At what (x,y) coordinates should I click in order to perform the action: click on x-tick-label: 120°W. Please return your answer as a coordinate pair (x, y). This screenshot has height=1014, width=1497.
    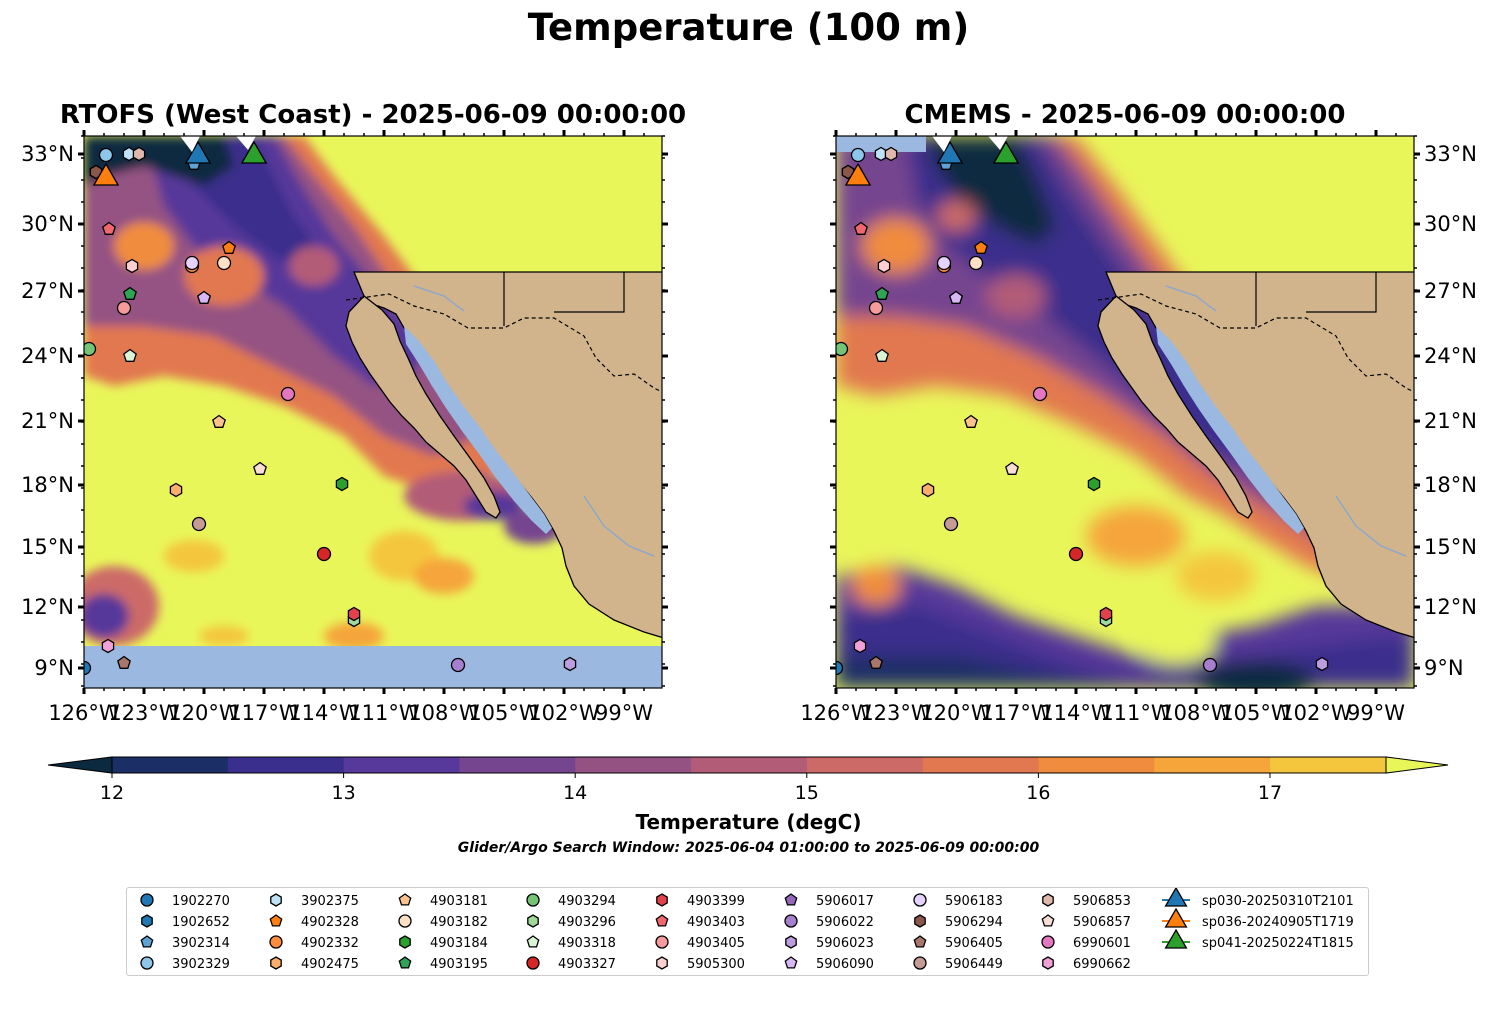
    Looking at the image, I should click on (204, 713).